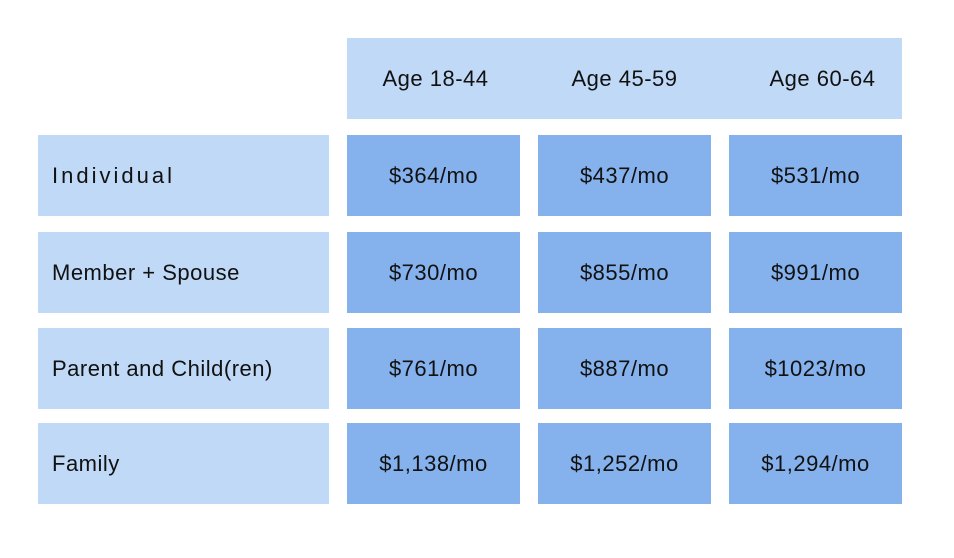 The width and height of the screenshot is (954, 558). What do you see at coordinates (183, 272) in the screenshot?
I see `row-label: Member + Spouse` at bounding box center [183, 272].